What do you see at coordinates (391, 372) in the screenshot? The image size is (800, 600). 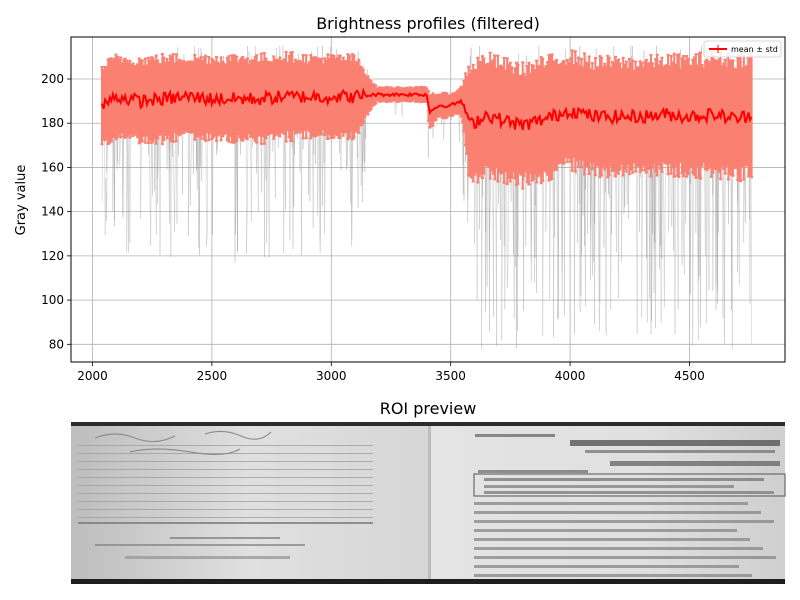 I see `x-ticks: 2000 2500 3000 3500 4000 4500` at bounding box center [391, 372].